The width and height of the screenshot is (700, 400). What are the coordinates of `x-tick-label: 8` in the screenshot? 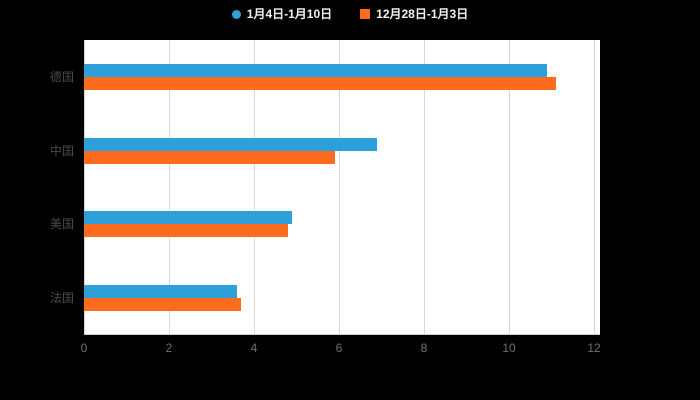 It's located at (424, 348).